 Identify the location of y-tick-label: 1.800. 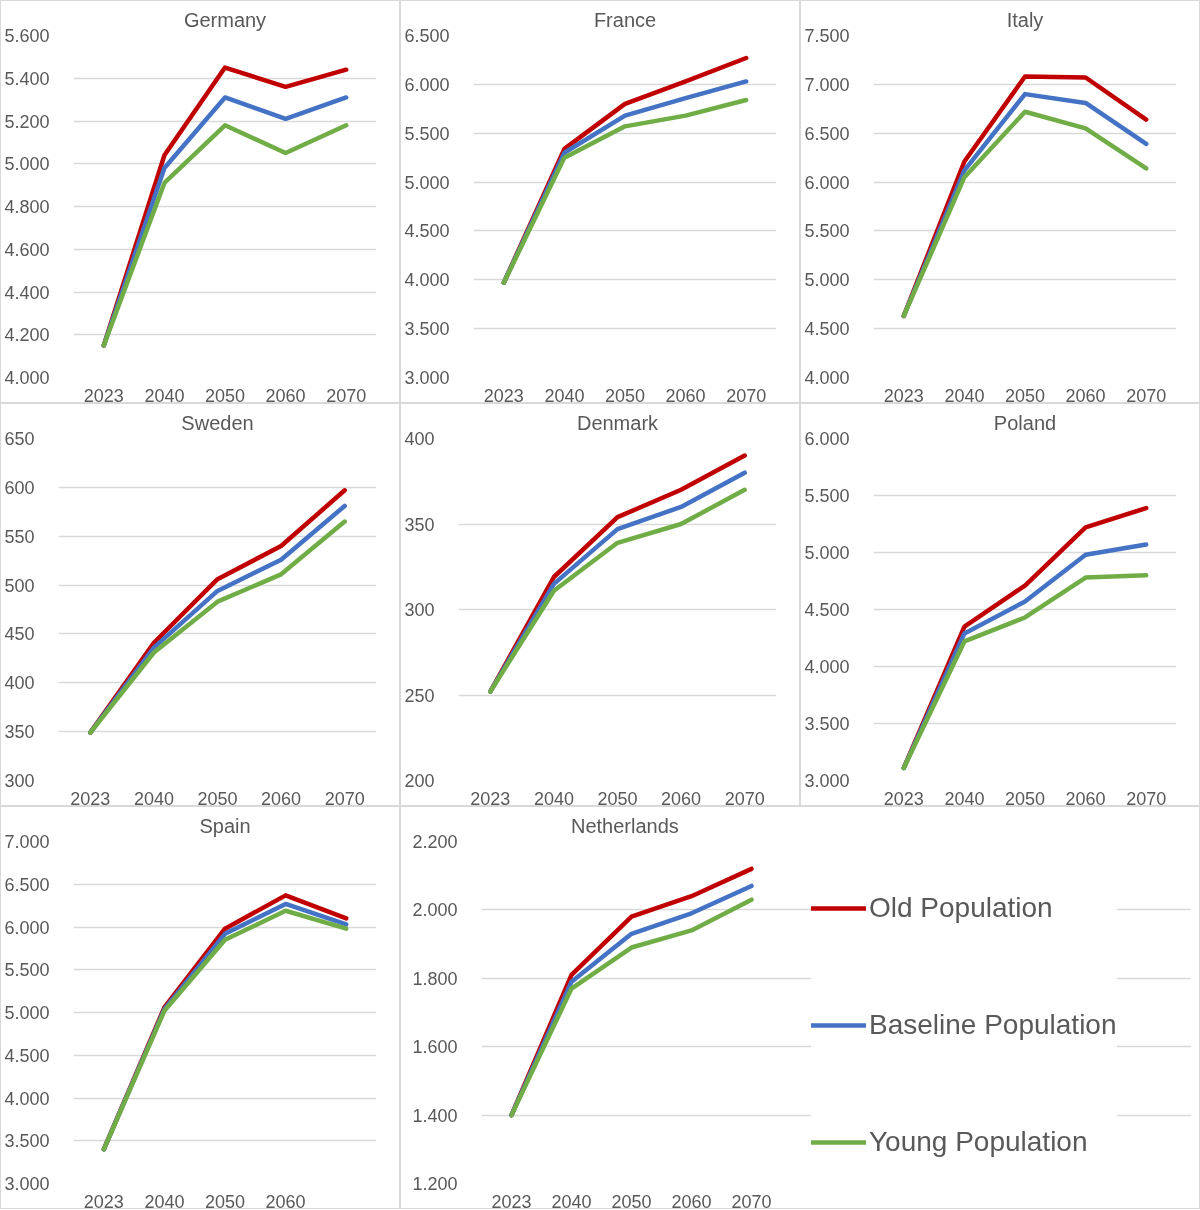
(435, 978).